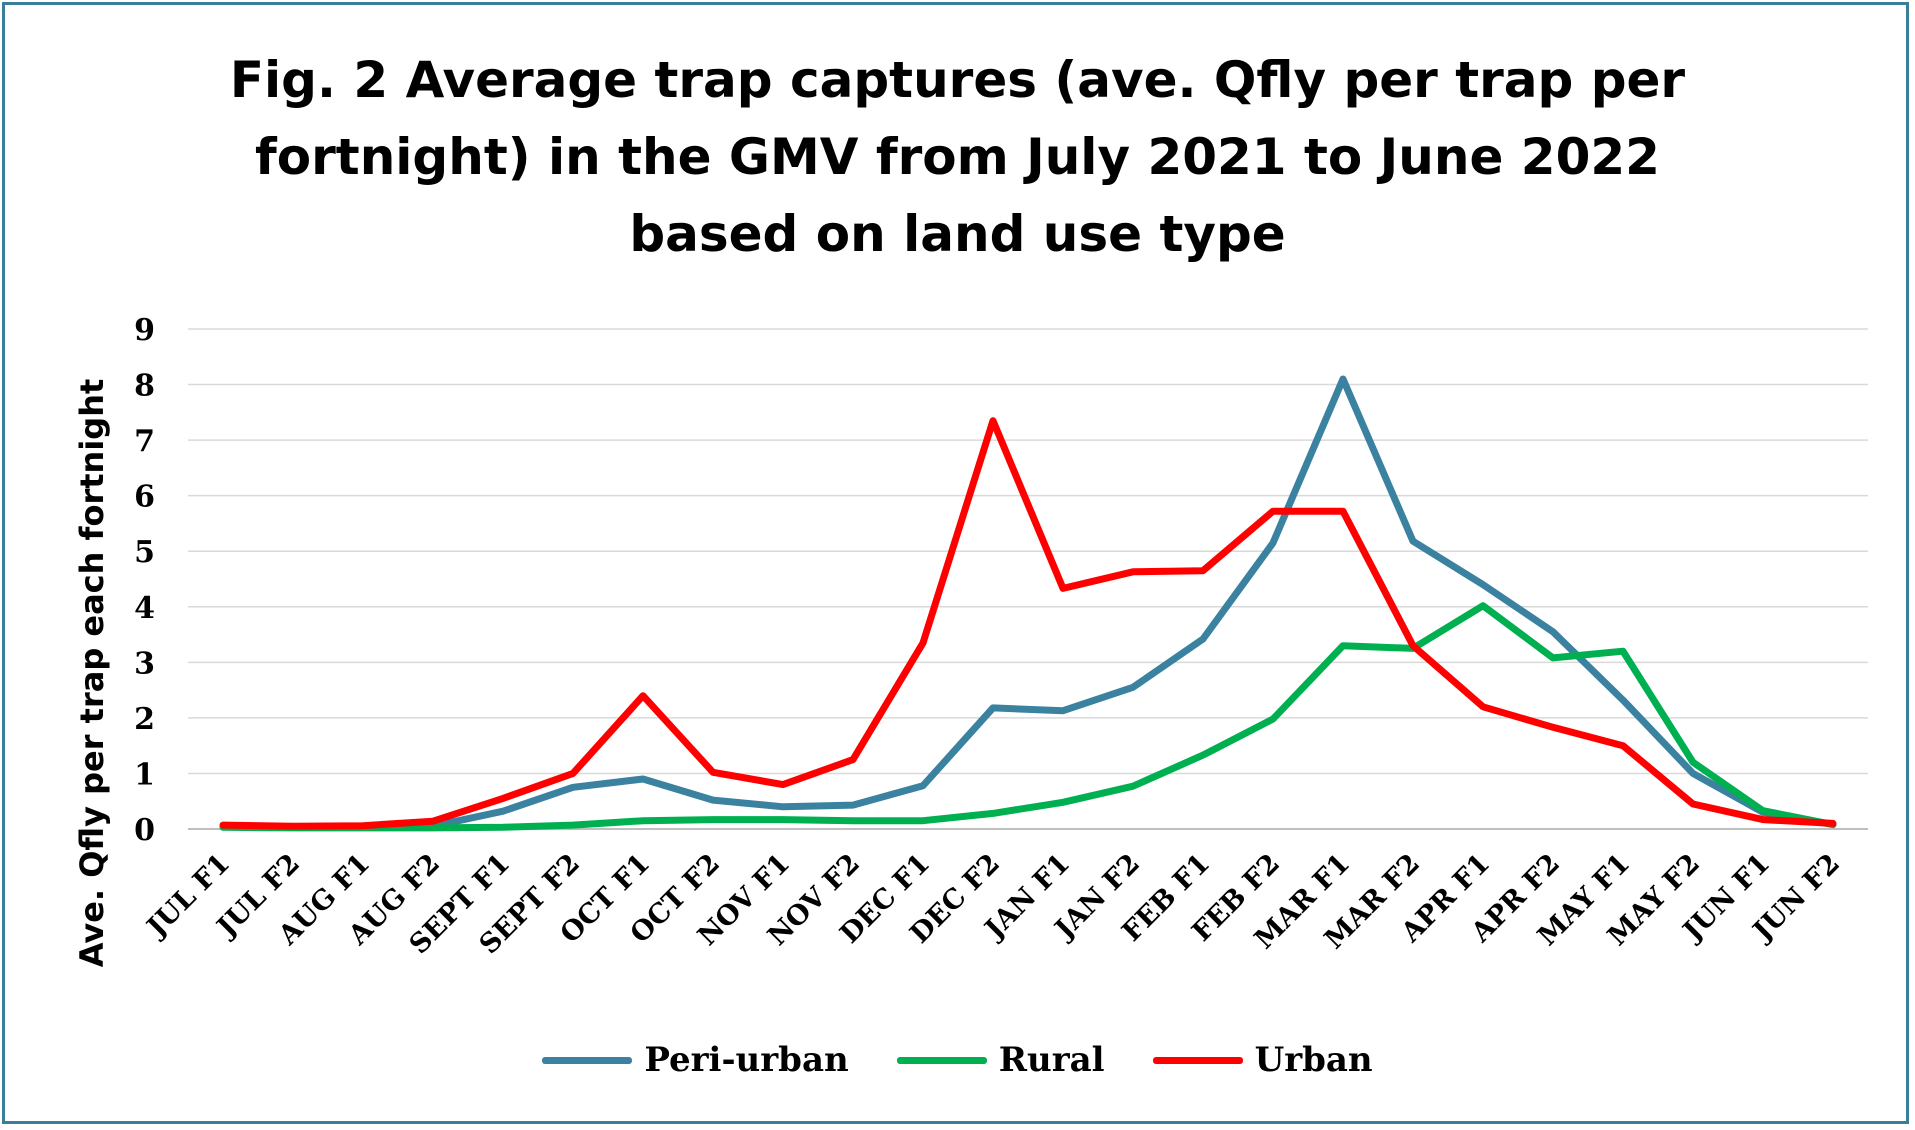 The height and width of the screenshot is (1130, 1915). I want to click on y-tick-label: 9, so click(144, 330).